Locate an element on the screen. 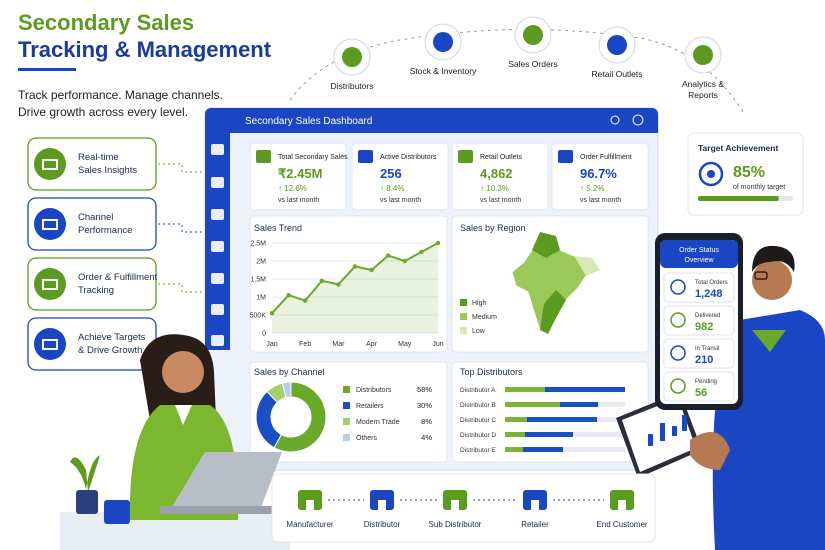  label: Overview is located at coordinates (699, 260).